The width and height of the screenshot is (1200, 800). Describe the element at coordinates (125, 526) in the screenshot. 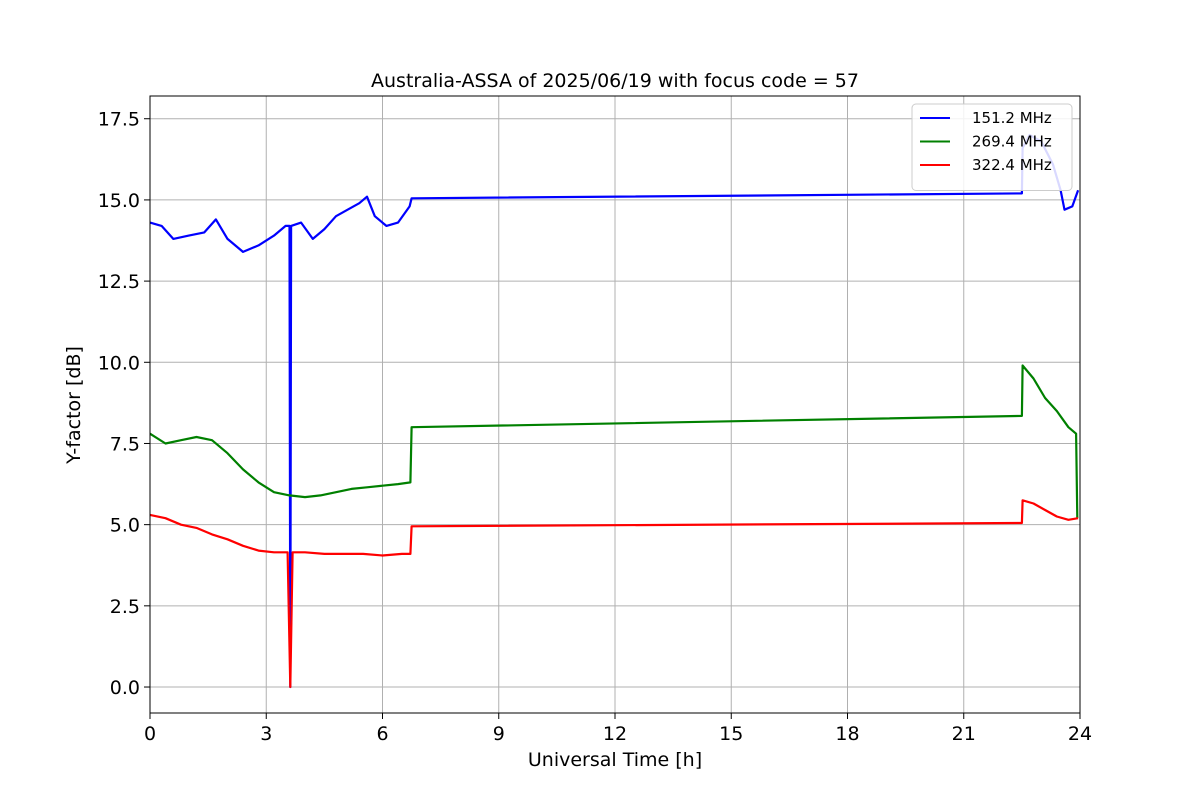

I see `y-tick-label: 5.0` at that location.